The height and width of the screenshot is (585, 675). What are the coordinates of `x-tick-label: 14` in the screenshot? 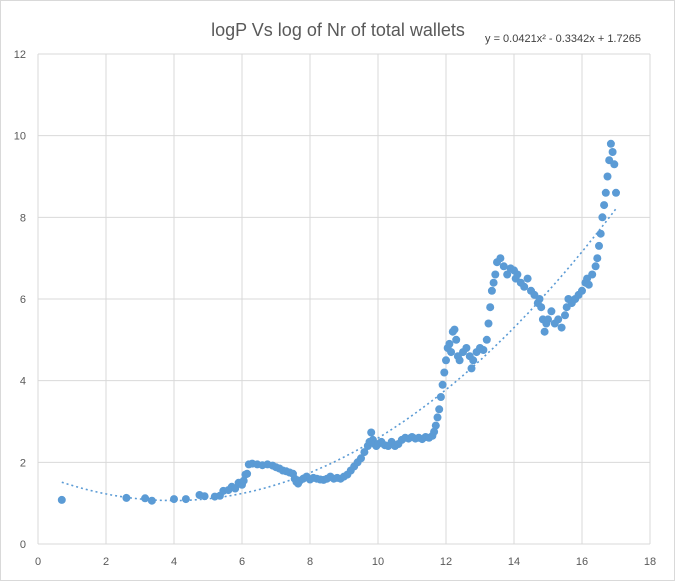 It's located at (514, 562).